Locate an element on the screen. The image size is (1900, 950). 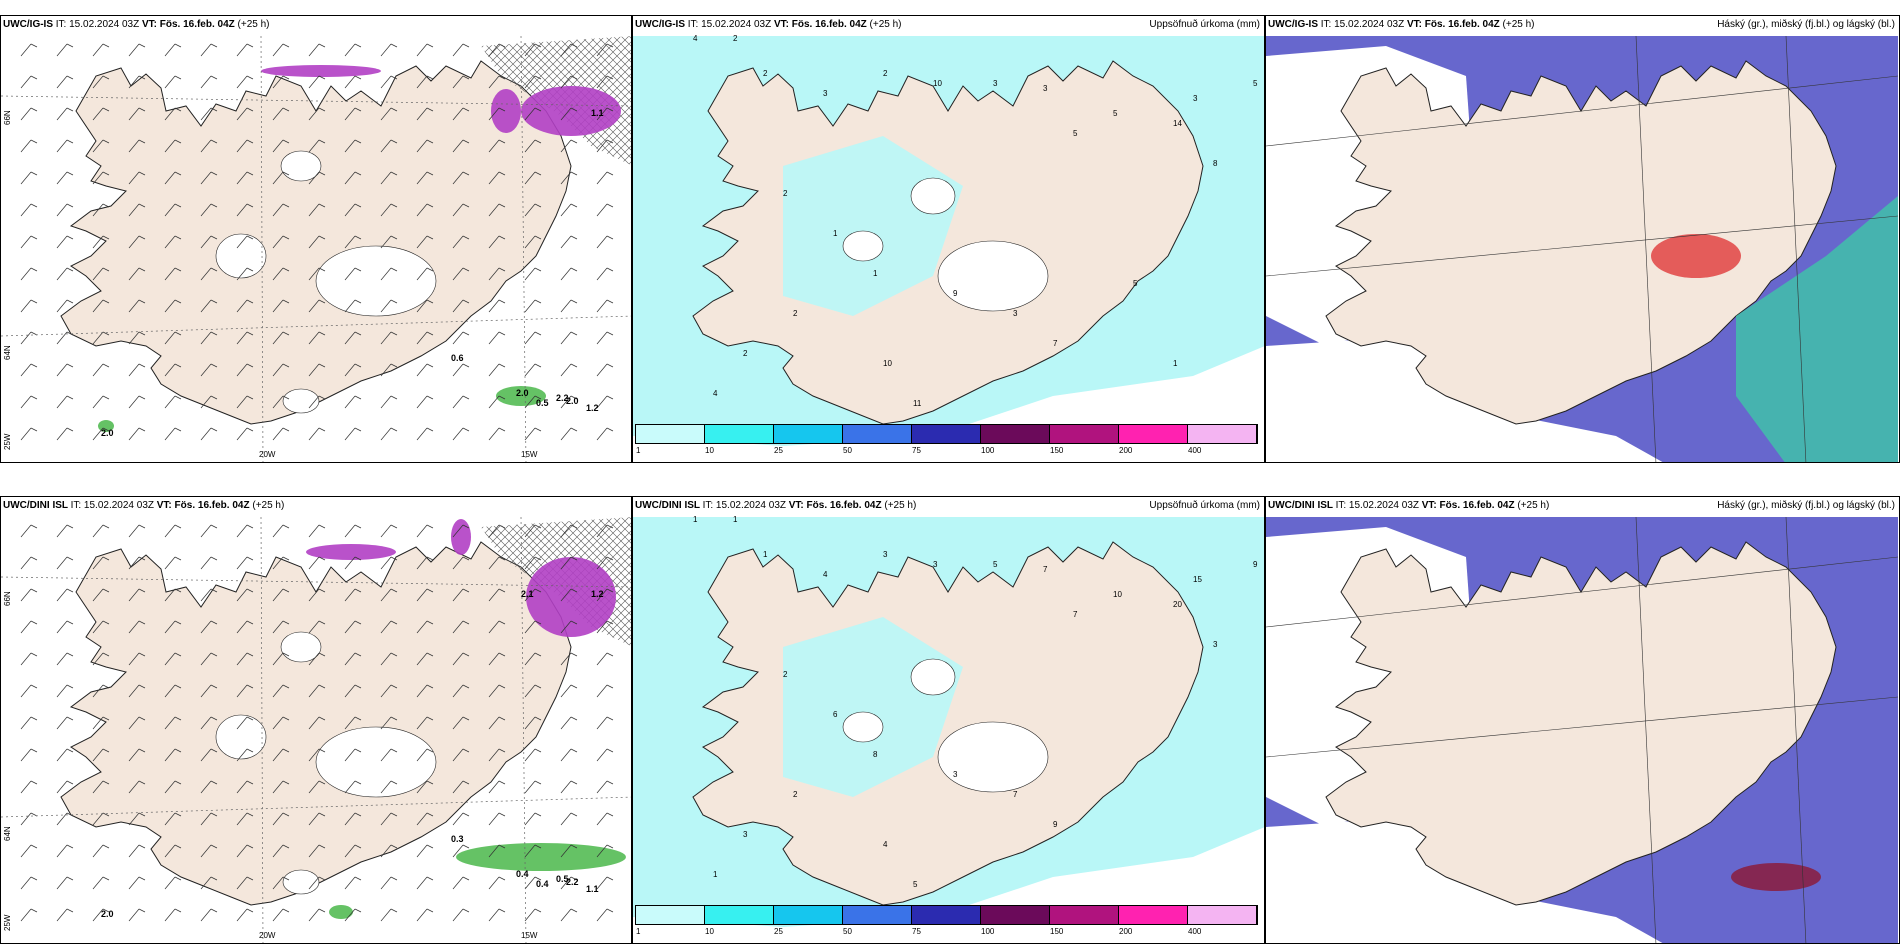
icing-value-label: 2.0 is located at coordinates (522, 393).